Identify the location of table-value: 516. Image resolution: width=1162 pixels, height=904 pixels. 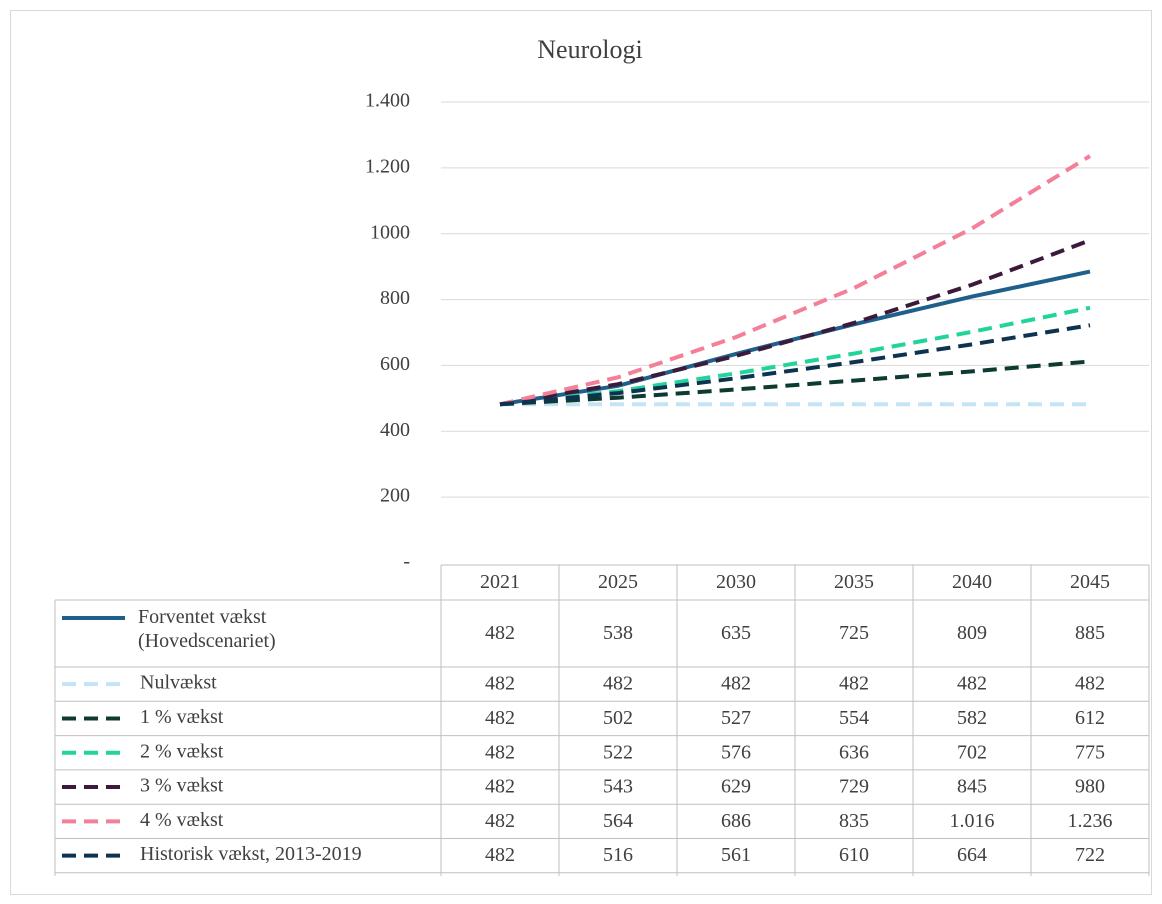
(618, 855).